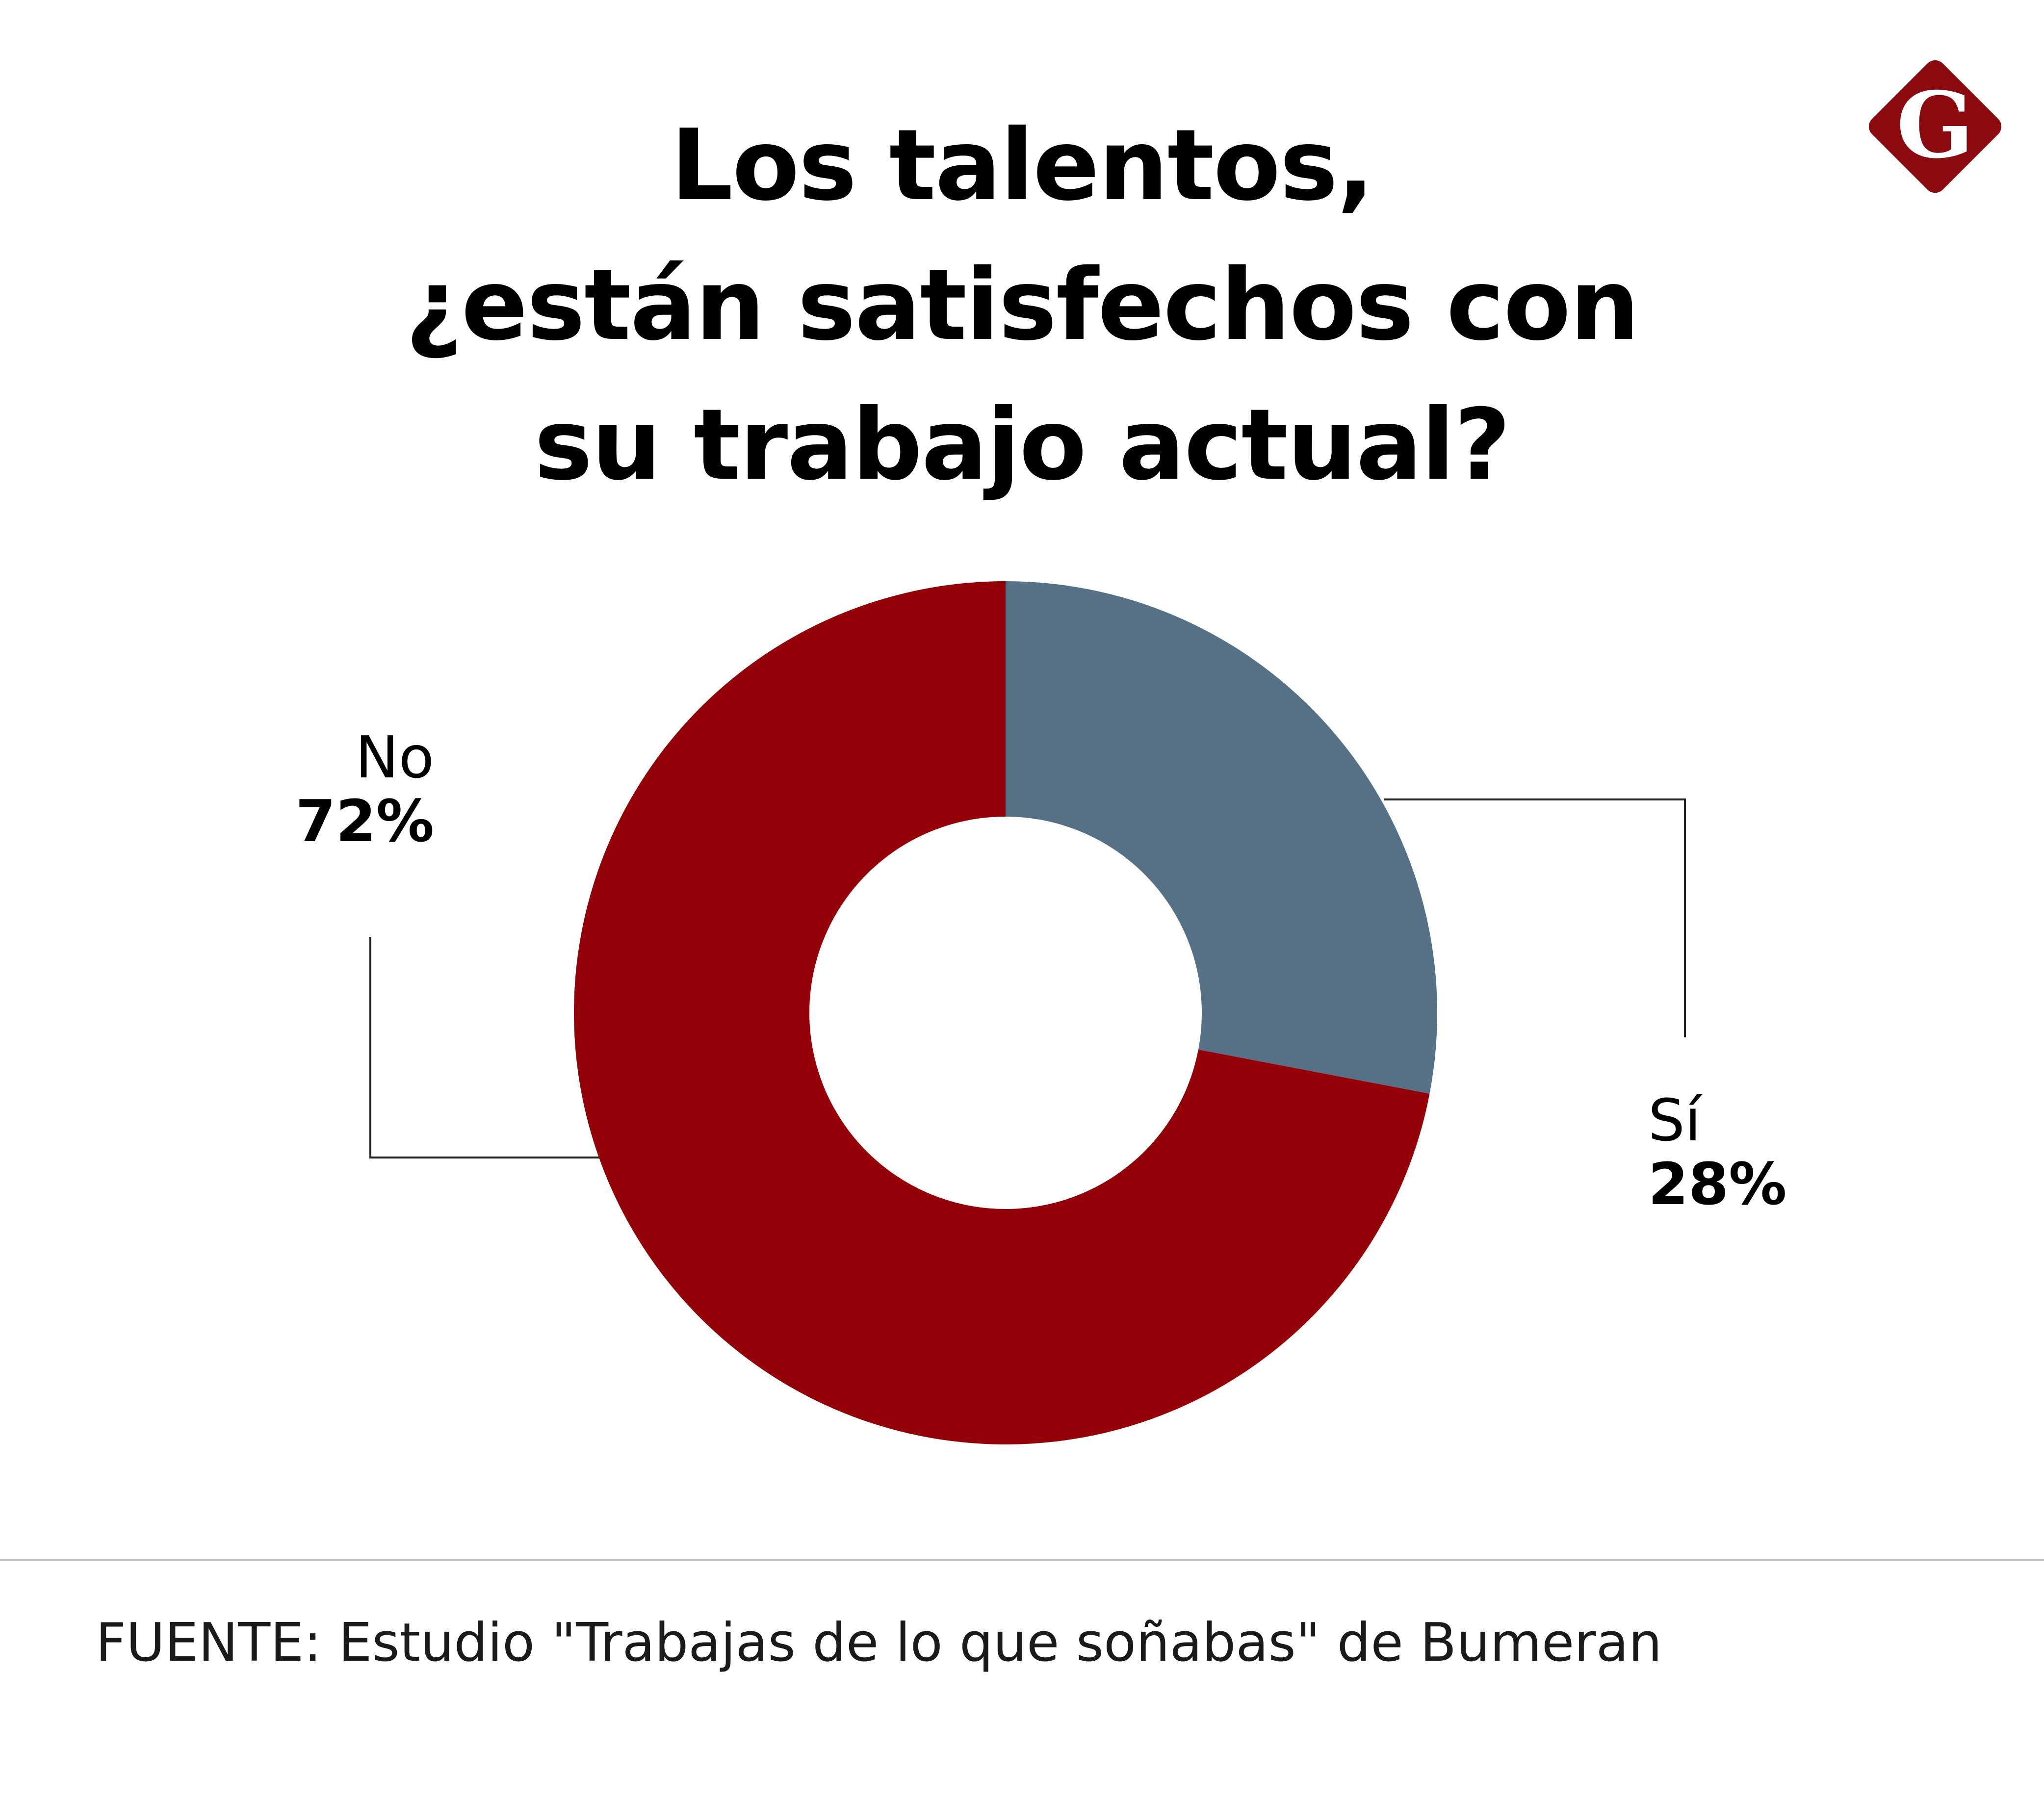  I want to click on leader-line-no, so click(484, 1047).